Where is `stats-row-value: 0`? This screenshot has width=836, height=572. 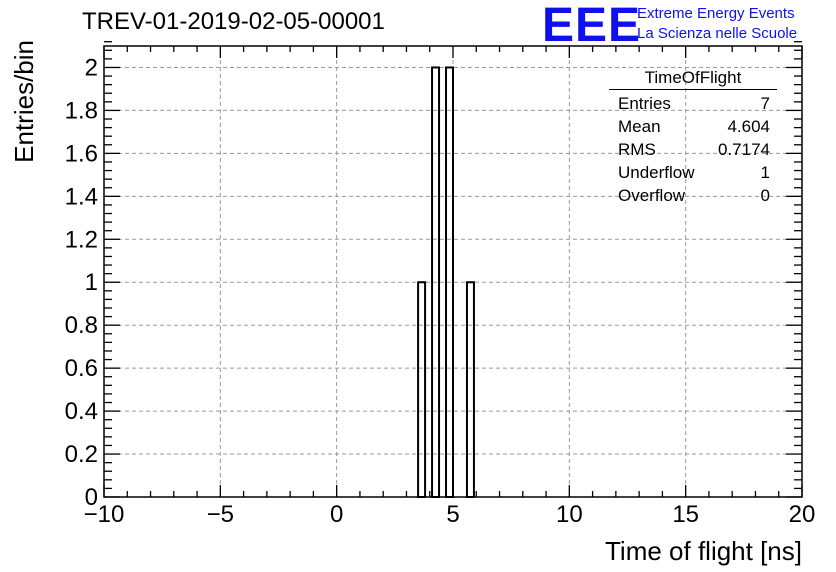
stats-row-value: 0 is located at coordinates (765, 195).